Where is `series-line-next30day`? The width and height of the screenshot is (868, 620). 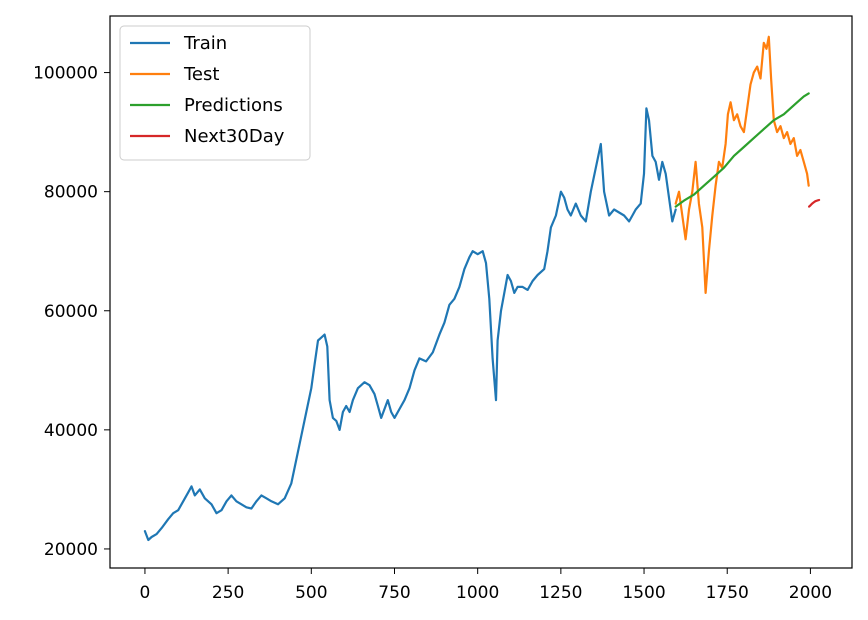
series-line-next30day is located at coordinates (814, 203).